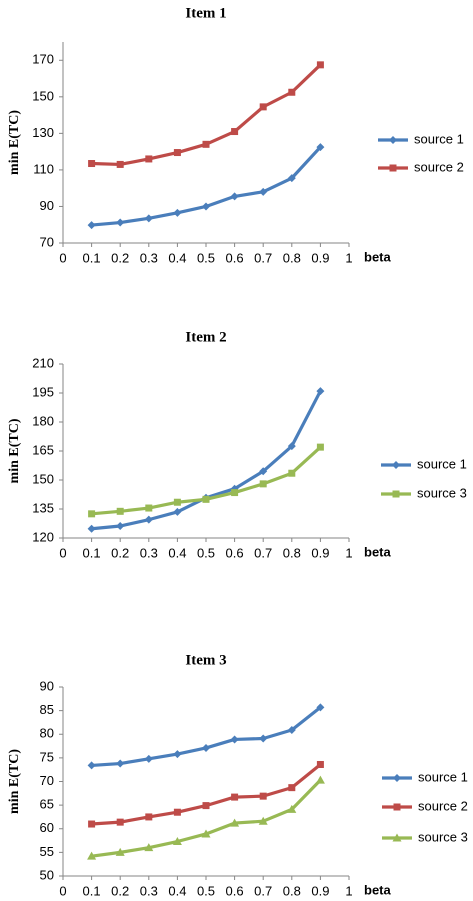  Describe the element at coordinates (47, 804) in the screenshot. I see `y-tick-label: 65` at that location.